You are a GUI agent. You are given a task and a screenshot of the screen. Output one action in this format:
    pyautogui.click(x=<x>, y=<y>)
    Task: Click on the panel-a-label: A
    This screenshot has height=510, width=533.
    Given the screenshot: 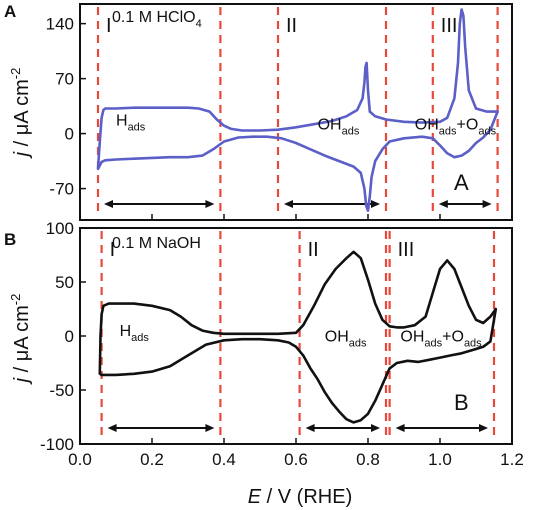 What is the action you would take?
    pyautogui.click(x=461, y=182)
    